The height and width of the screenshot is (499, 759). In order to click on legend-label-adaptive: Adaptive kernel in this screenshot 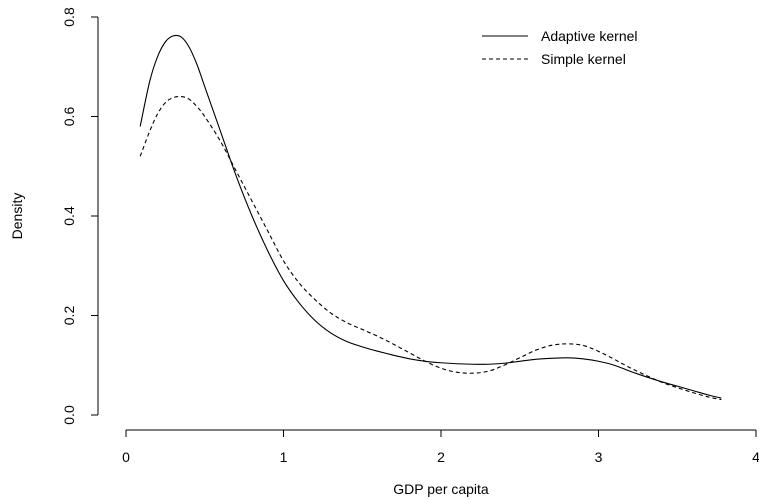, I will do `click(589, 36)`.